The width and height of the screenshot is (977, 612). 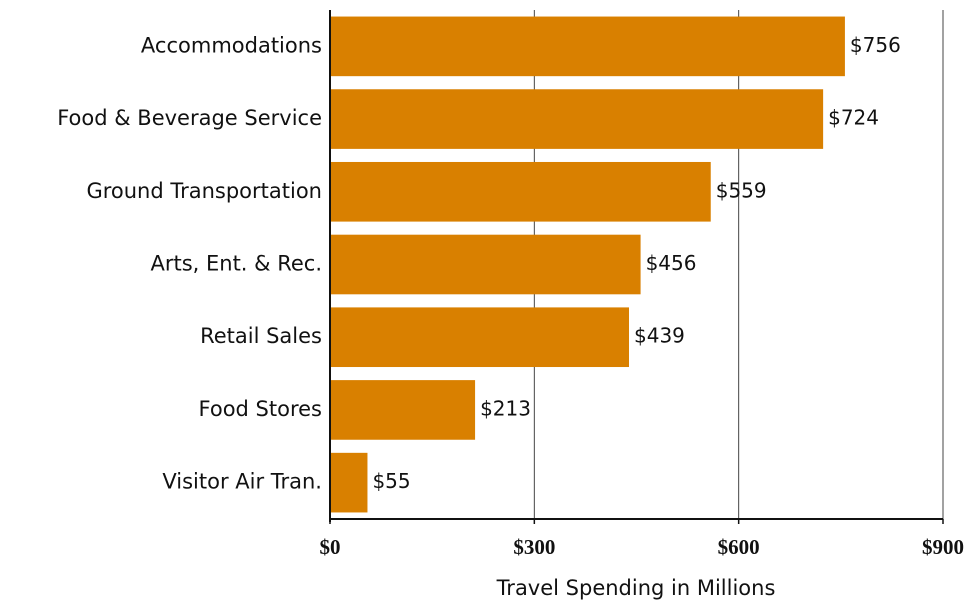 I want to click on x-axis-title: Travel Spending in Millions, so click(x=636, y=588).